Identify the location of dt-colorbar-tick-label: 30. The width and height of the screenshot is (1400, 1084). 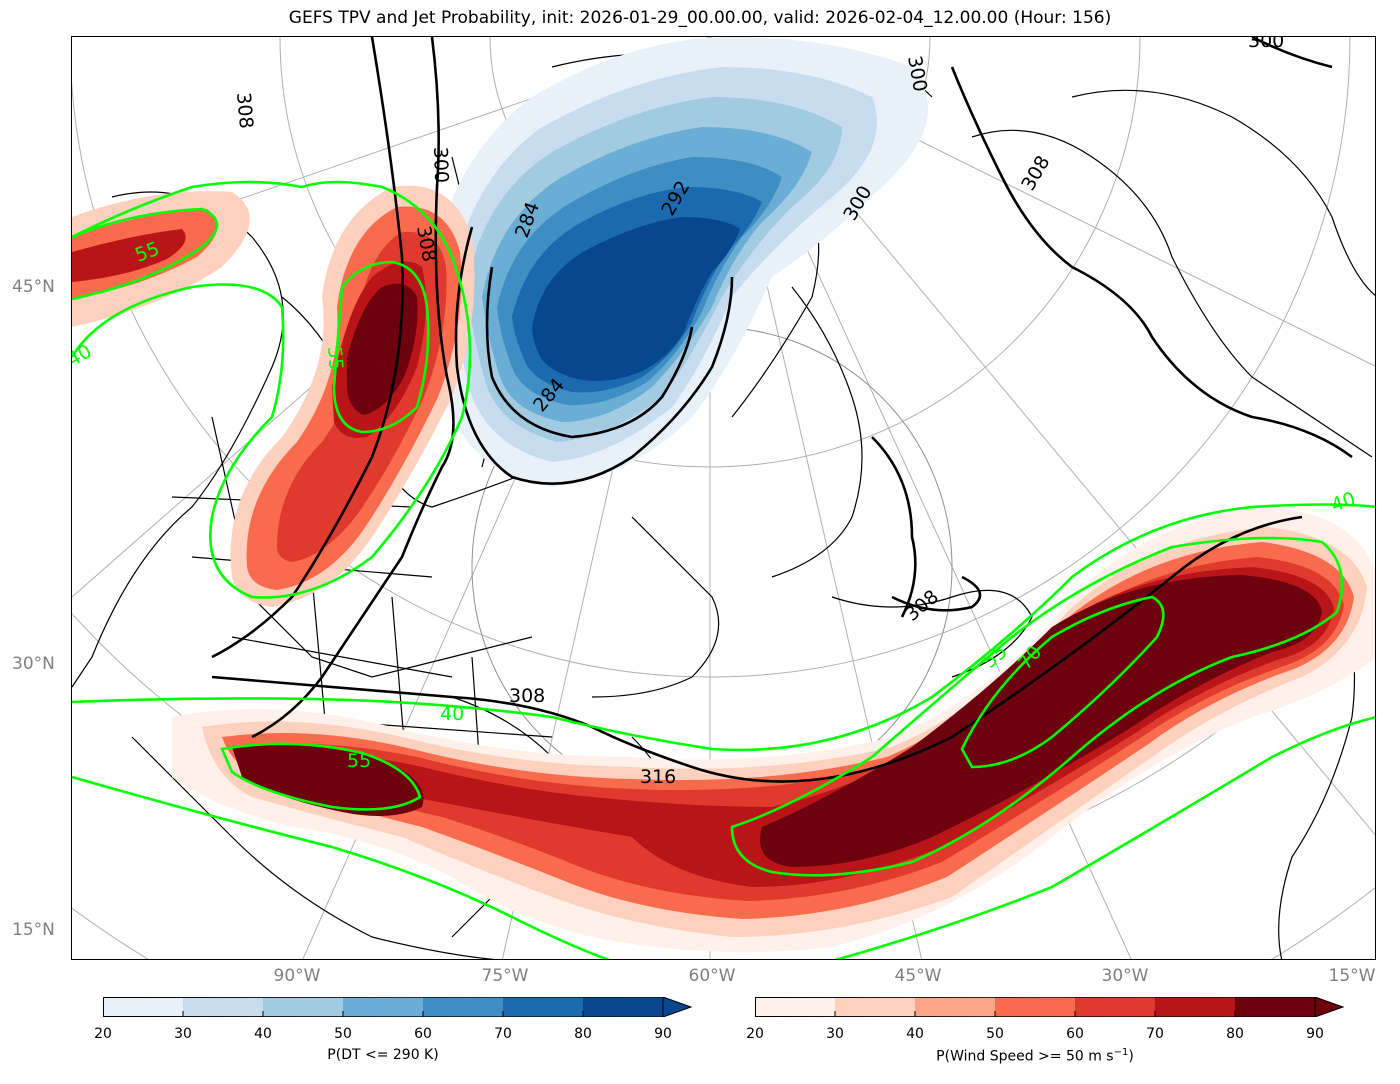
(183, 1034).